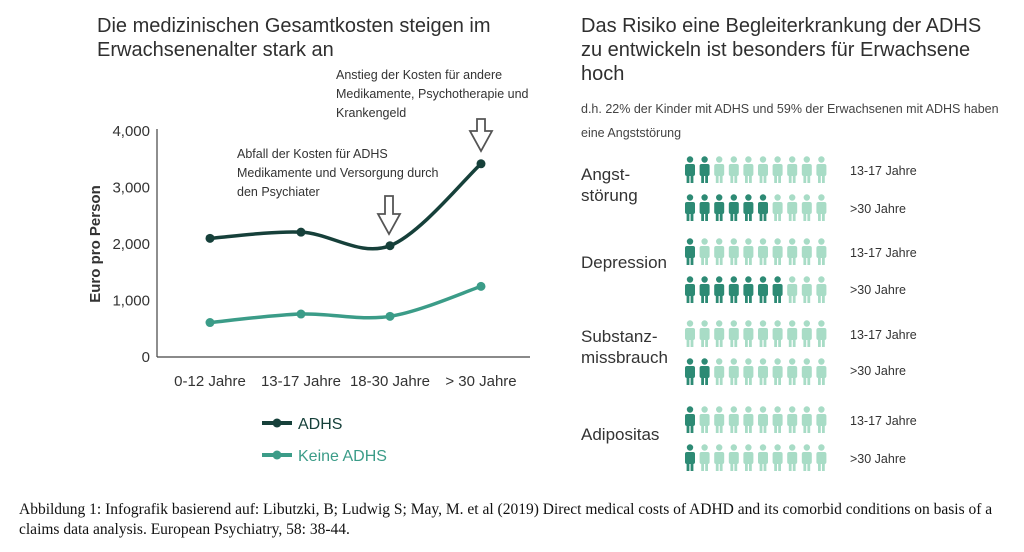 This screenshot has width=1024, height=552. I want to click on legend-marker, so click(277, 455).